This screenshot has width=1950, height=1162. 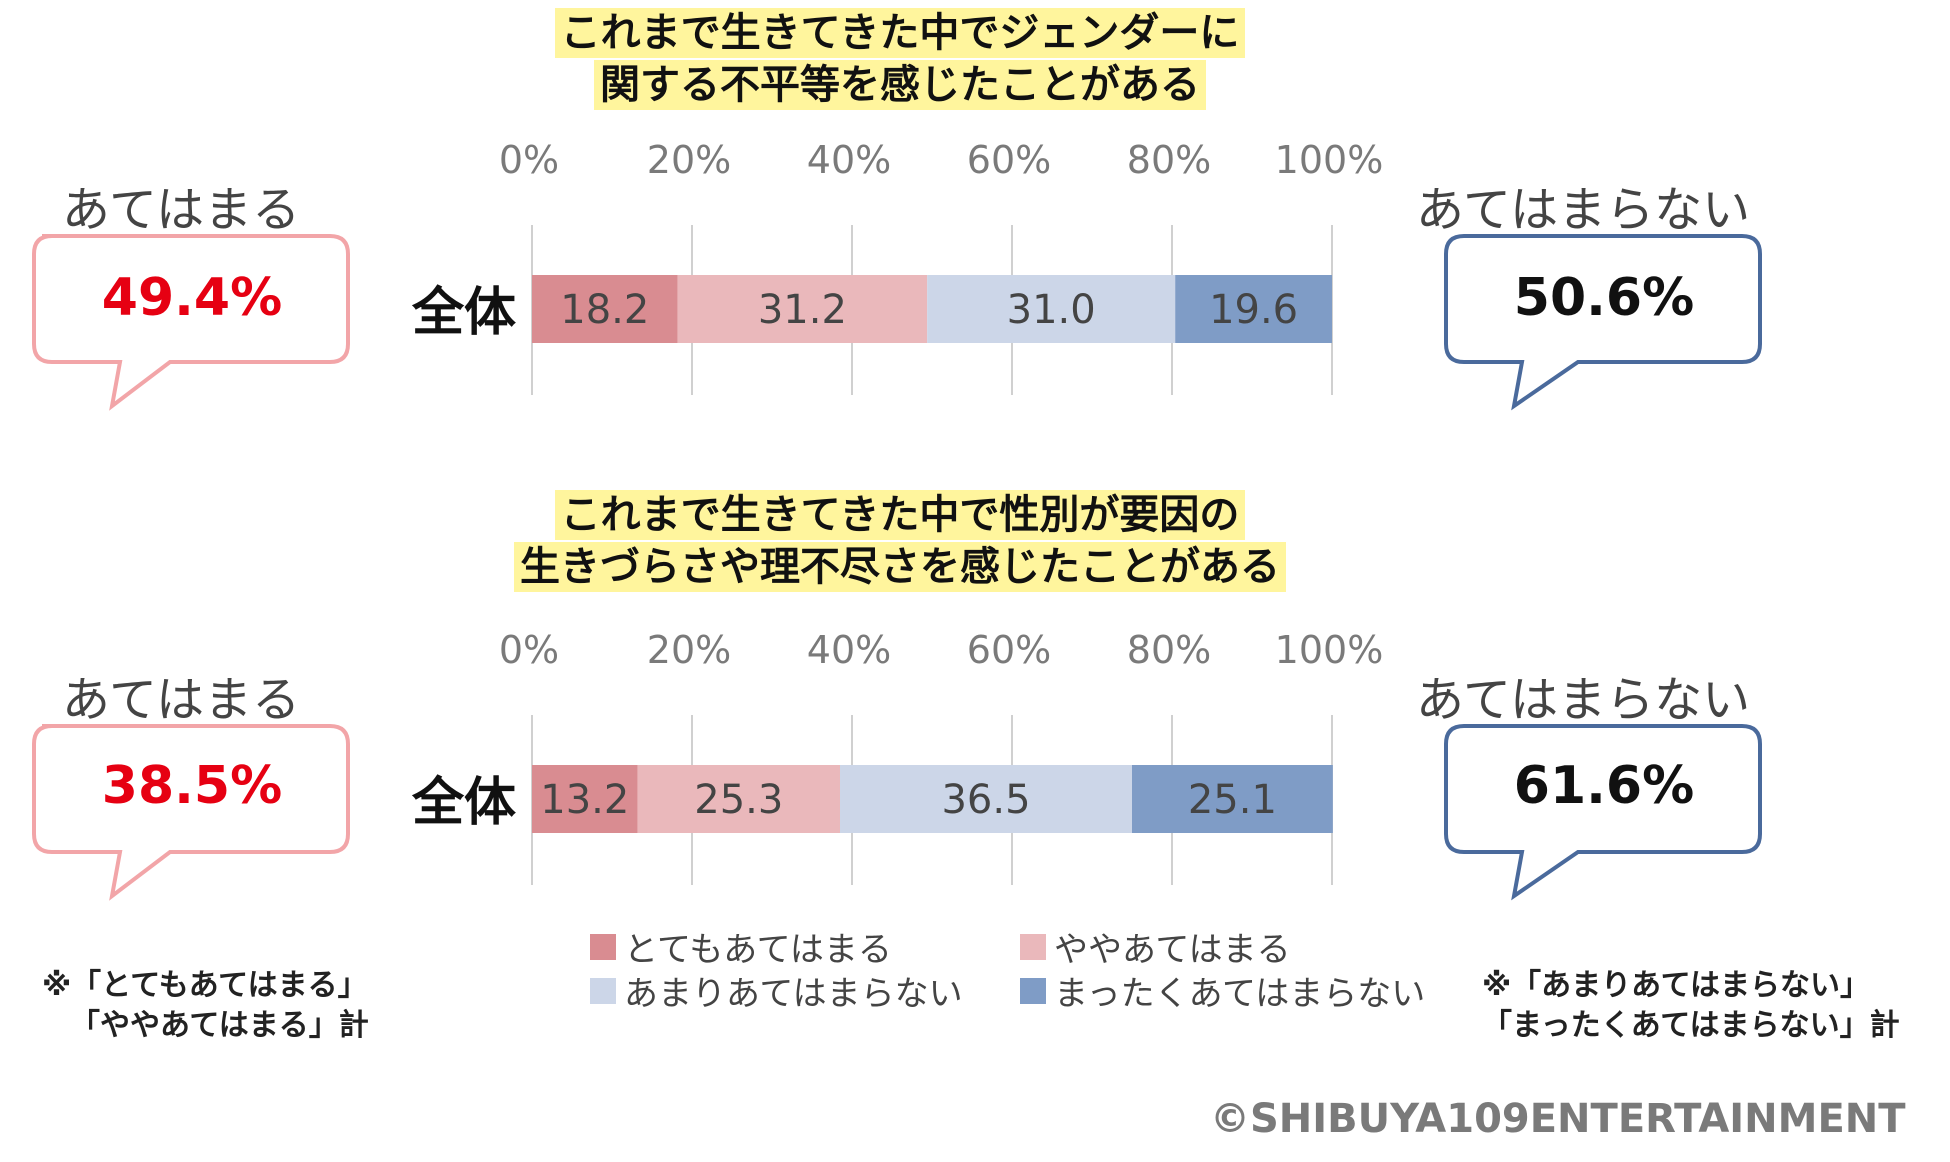 I want to click on legend-swatch-not-really, so click(x=603, y=990).